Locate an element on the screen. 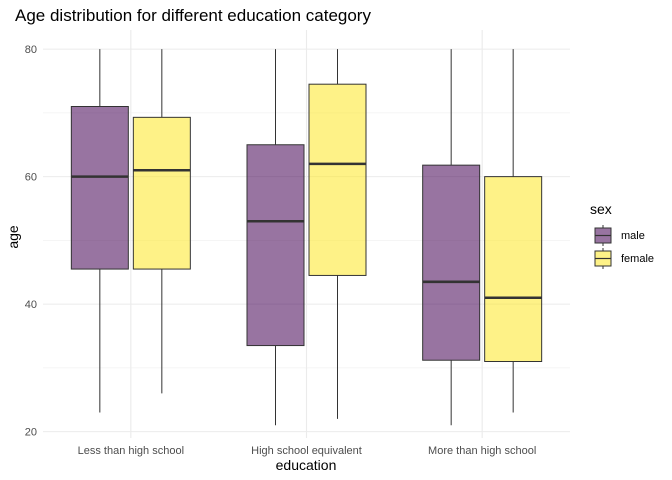 Image resolution: width=672 pixels, height=480 pixels. legend-label-female: female is located at coordinates (637, 259).